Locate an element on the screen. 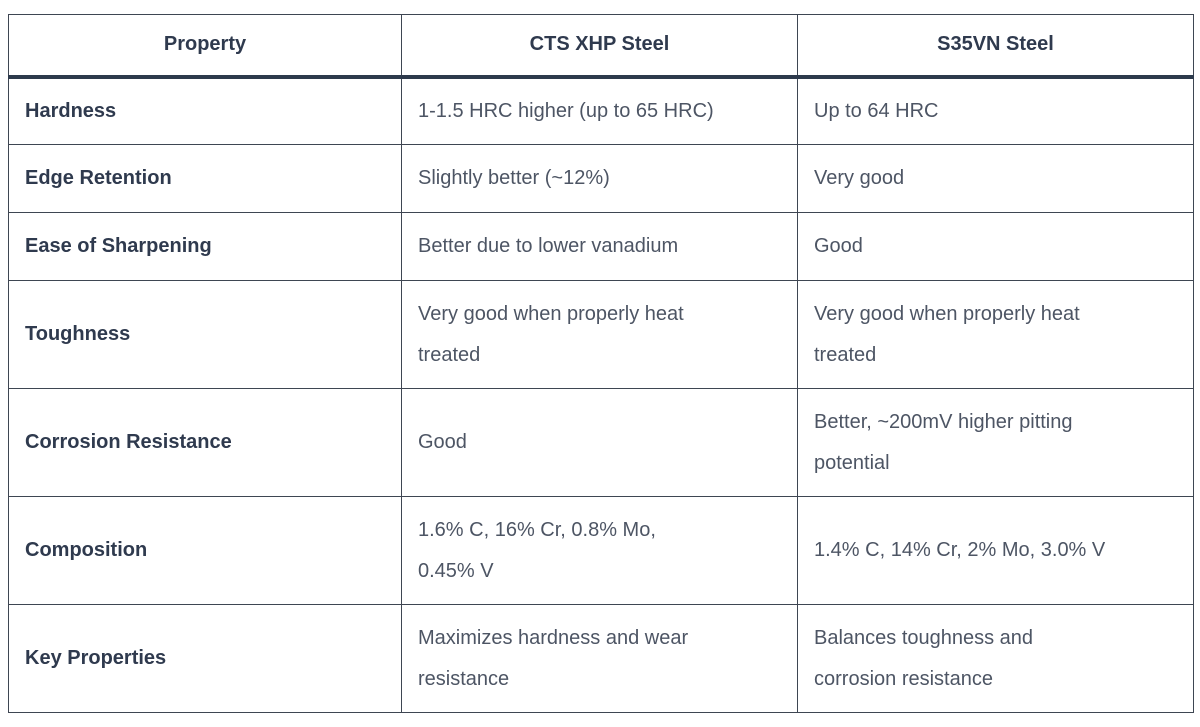 Image resolution: width=1200 pixels, height=727 pixels. cts-xhp-cell: 1-1.5 HRC higher (up to 65 HRC) is located at coordinates (599, 110).